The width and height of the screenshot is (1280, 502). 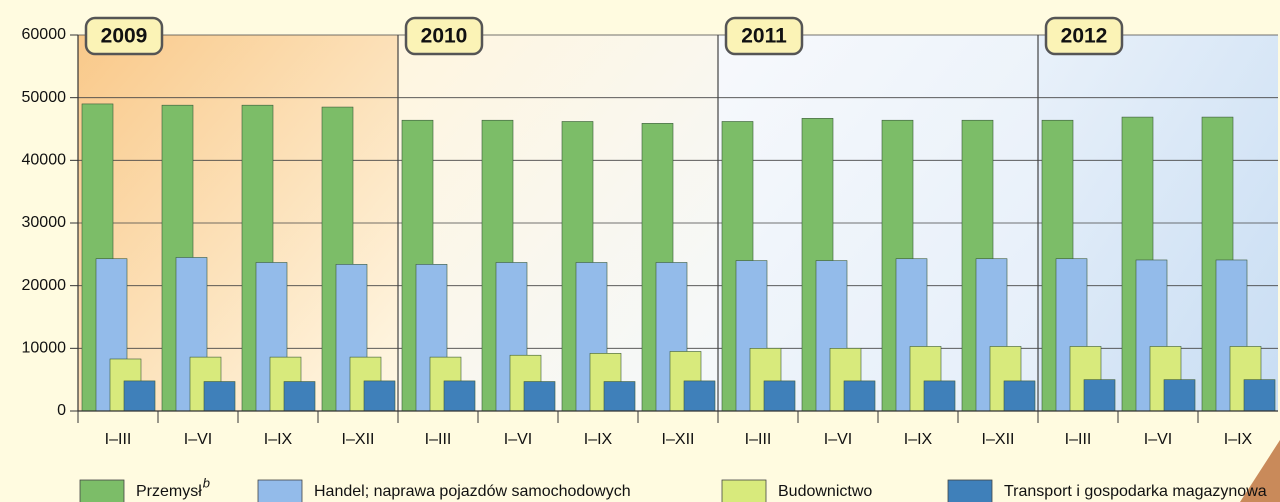 I want to click on y-tick-label: 10000, so click(x=44, y=348).